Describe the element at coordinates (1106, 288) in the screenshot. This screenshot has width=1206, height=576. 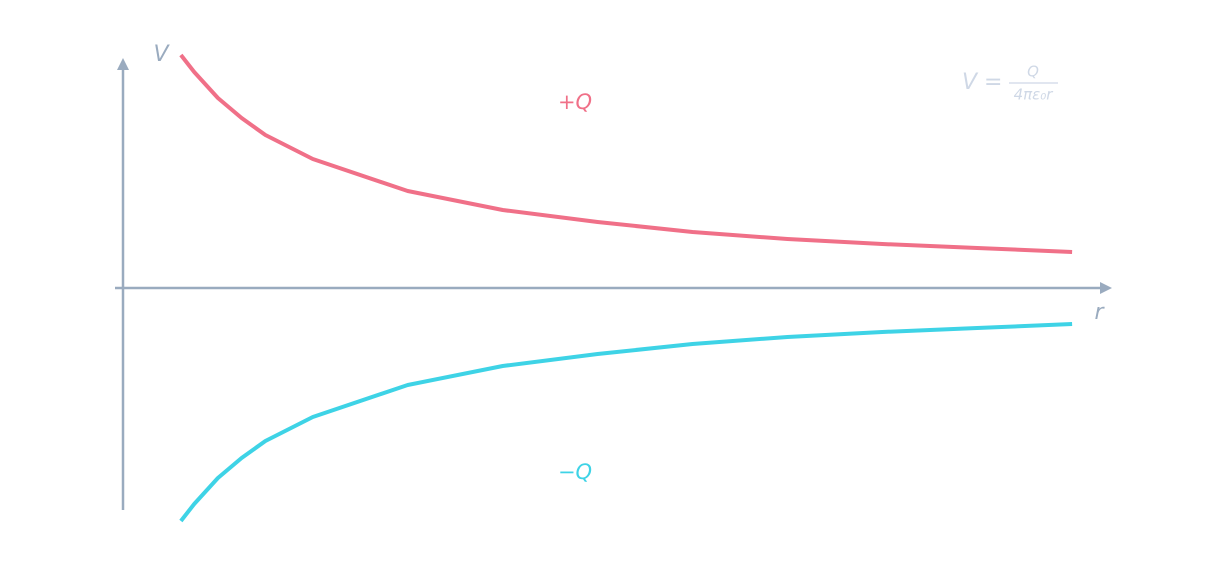
I see `x-axis-arrow` at that location.